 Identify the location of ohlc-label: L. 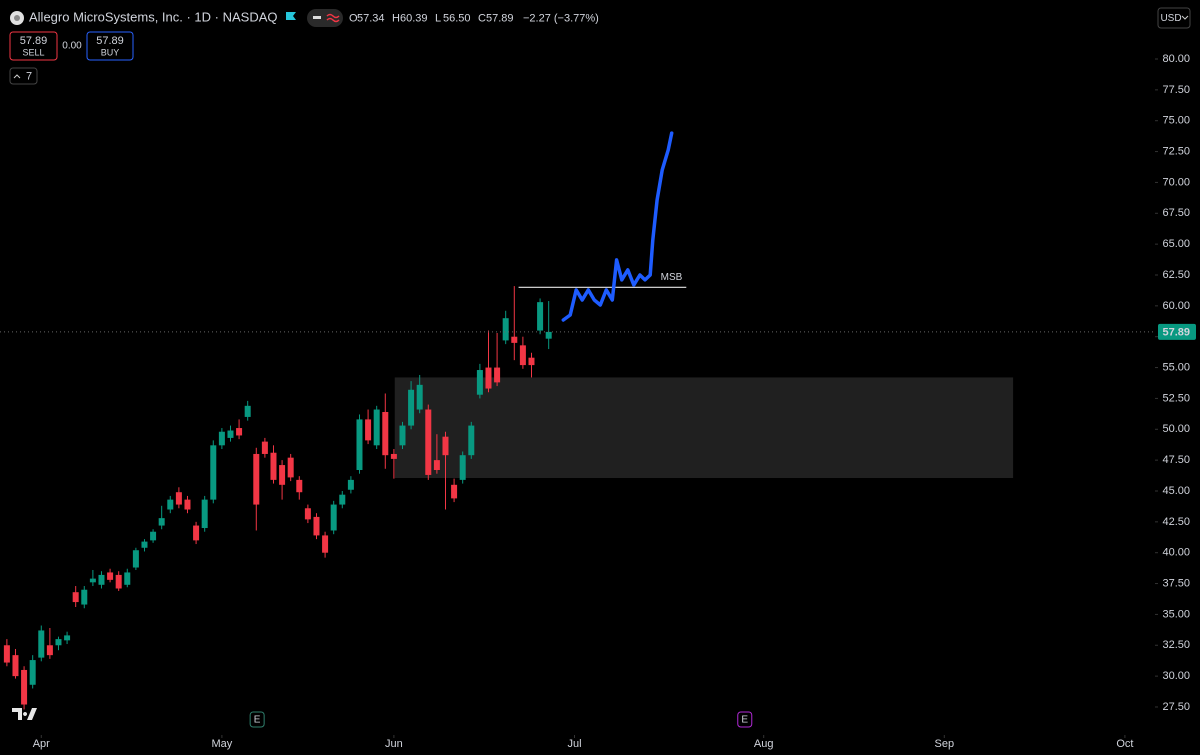
(438, 18).